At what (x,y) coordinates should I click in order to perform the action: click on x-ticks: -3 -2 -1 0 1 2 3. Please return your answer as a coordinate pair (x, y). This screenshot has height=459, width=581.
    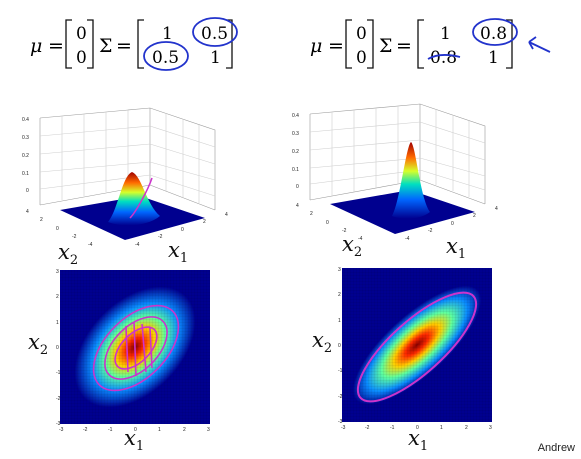
    Looking at the image, I should click on (416, 428).